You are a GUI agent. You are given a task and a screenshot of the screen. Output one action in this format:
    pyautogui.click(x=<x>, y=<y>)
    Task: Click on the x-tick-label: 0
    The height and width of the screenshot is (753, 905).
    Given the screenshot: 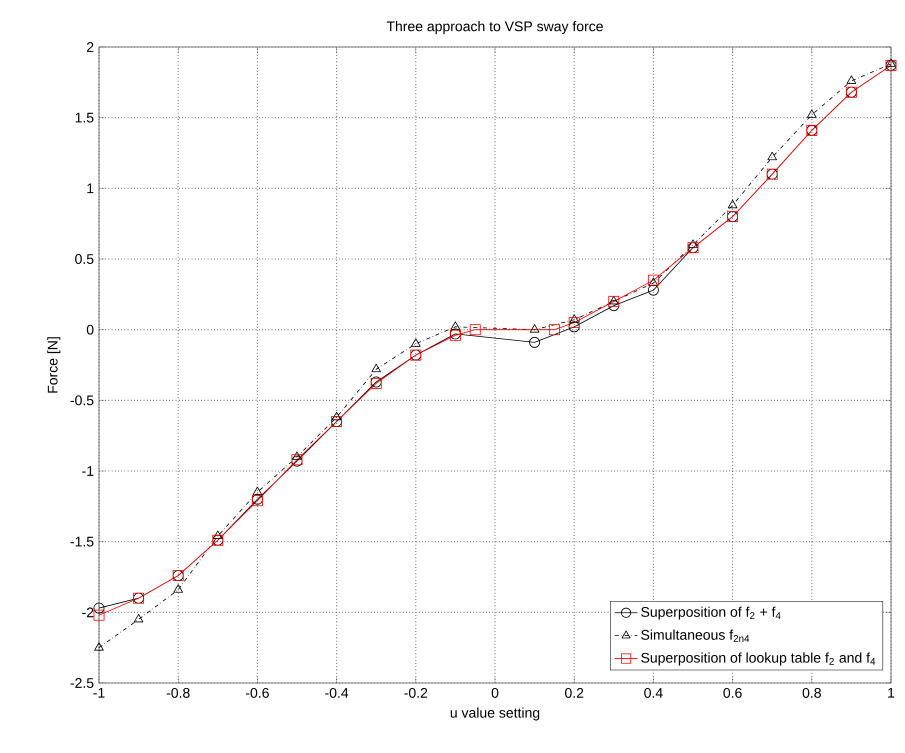 What is the action you would take?
    pyautogui.click(x=495, y=693)
    